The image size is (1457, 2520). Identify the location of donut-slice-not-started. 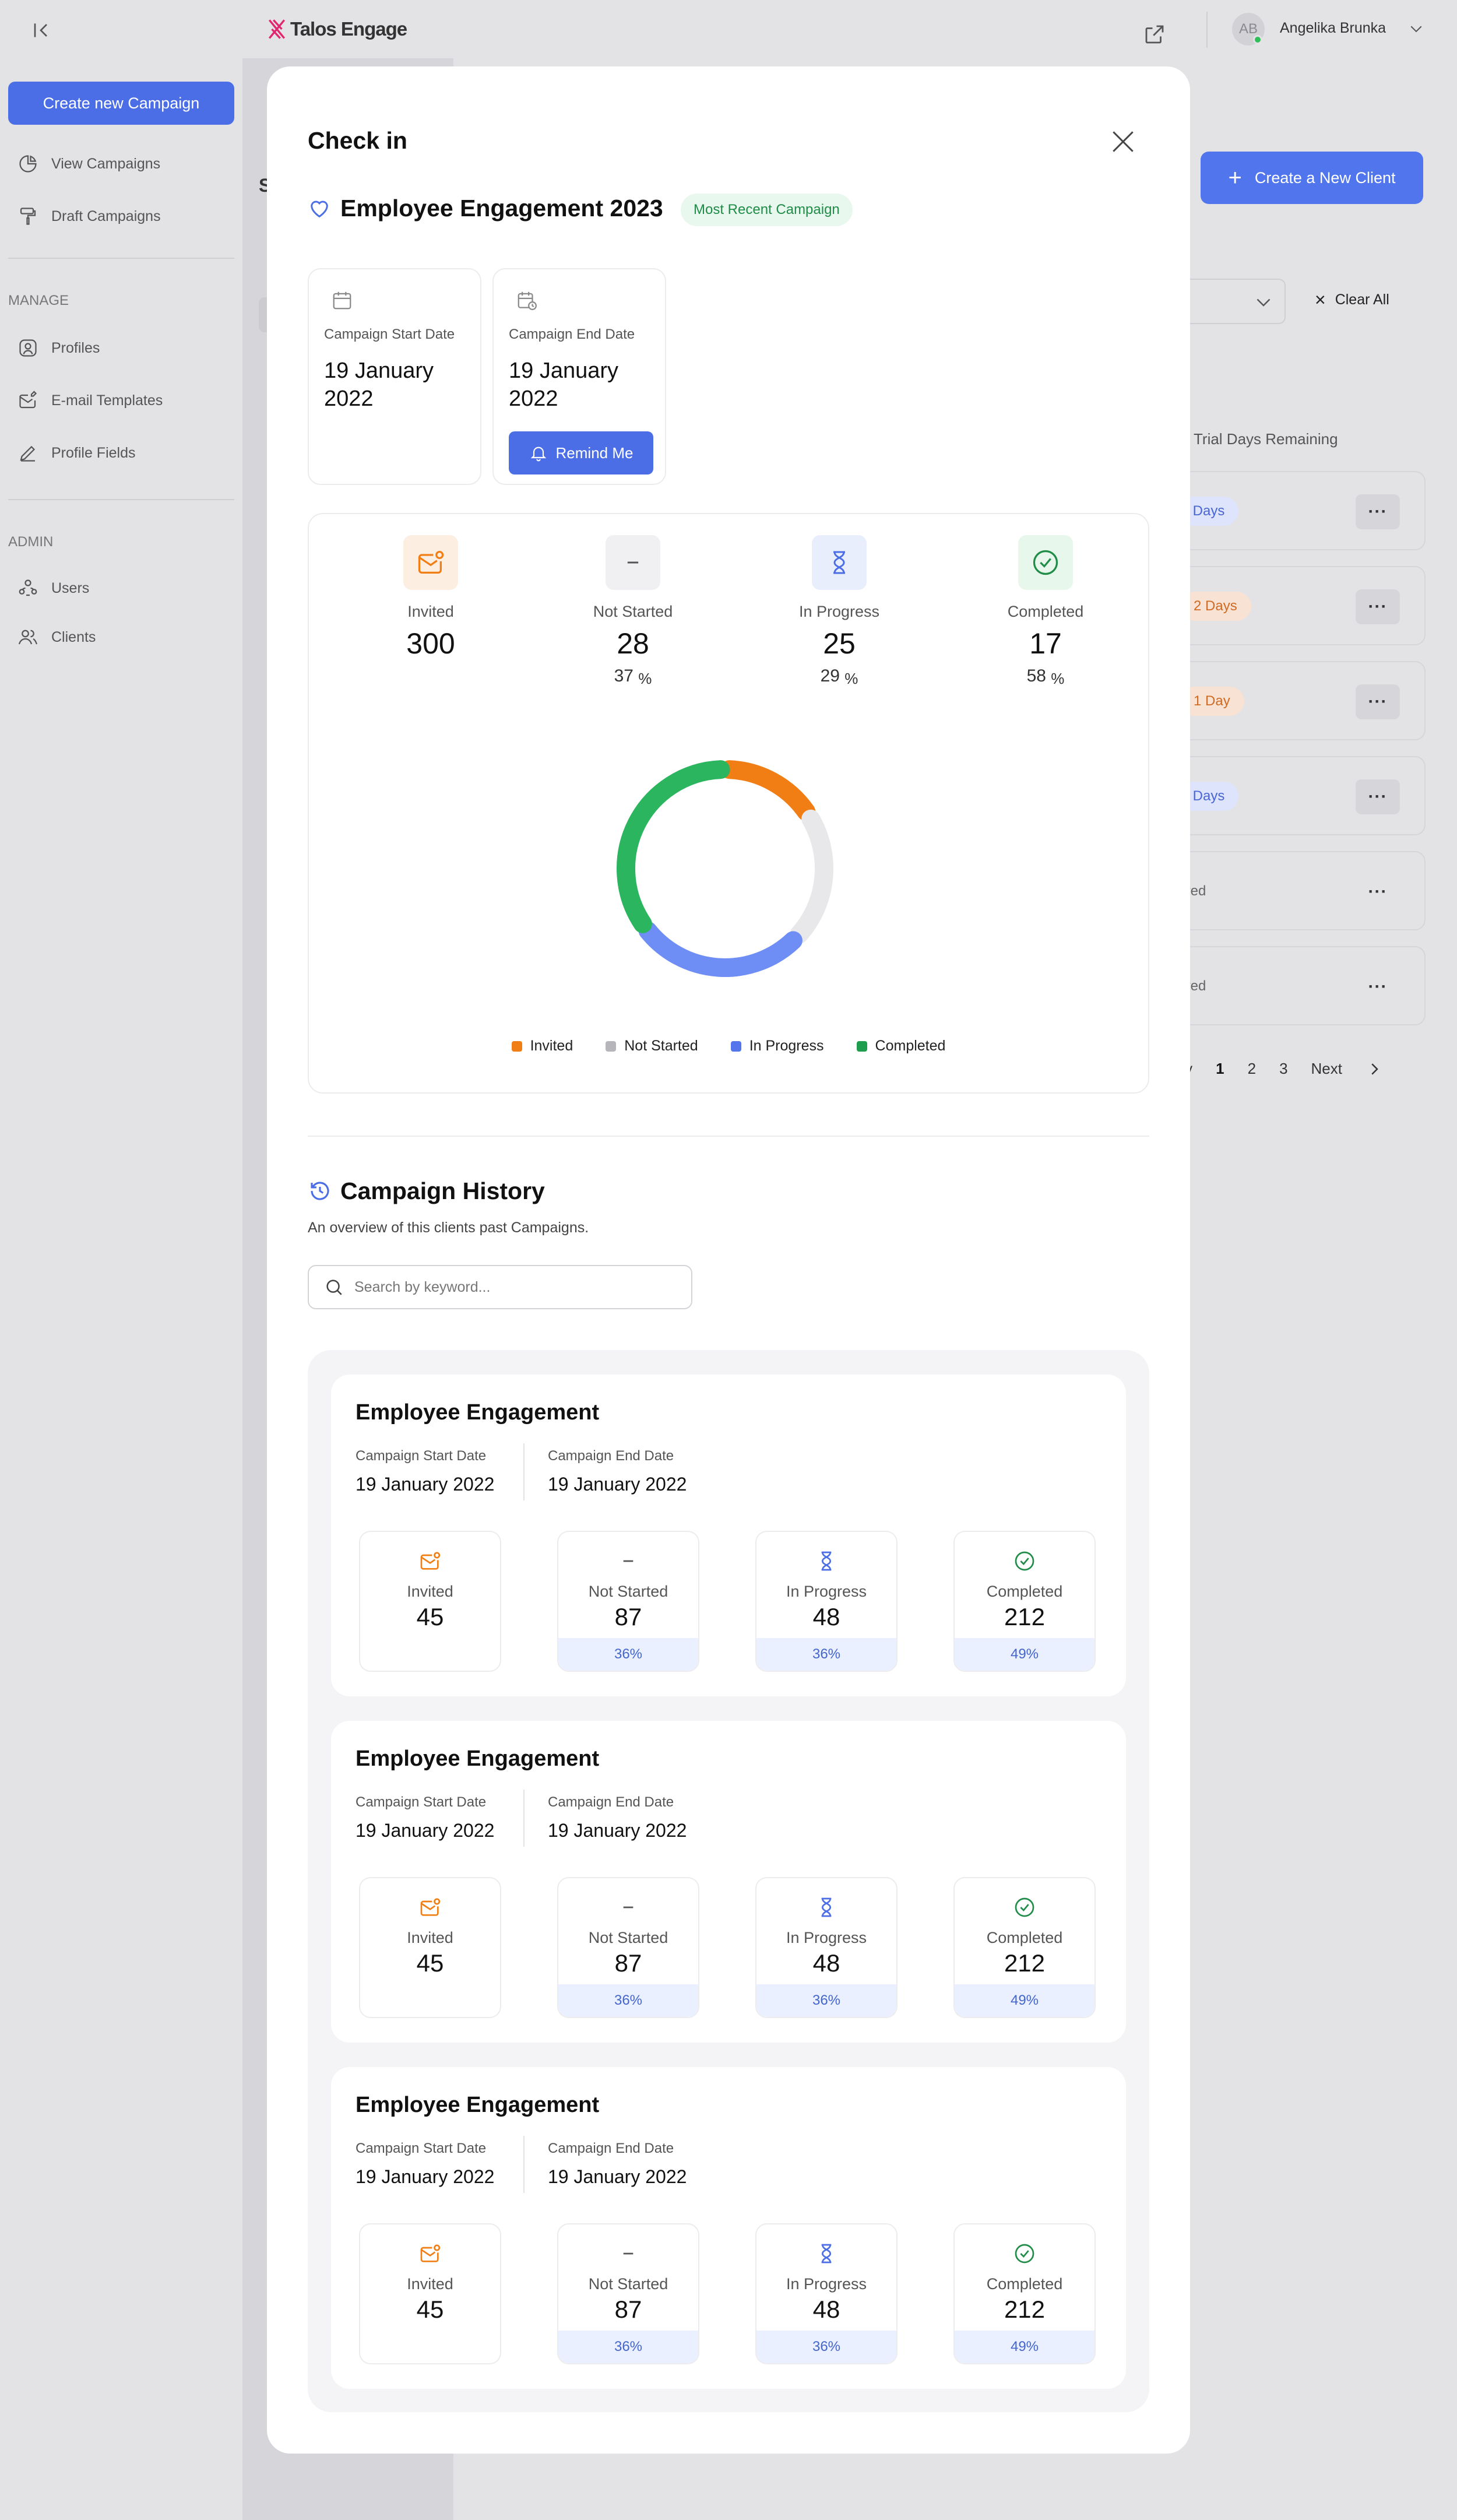
(811, 876).